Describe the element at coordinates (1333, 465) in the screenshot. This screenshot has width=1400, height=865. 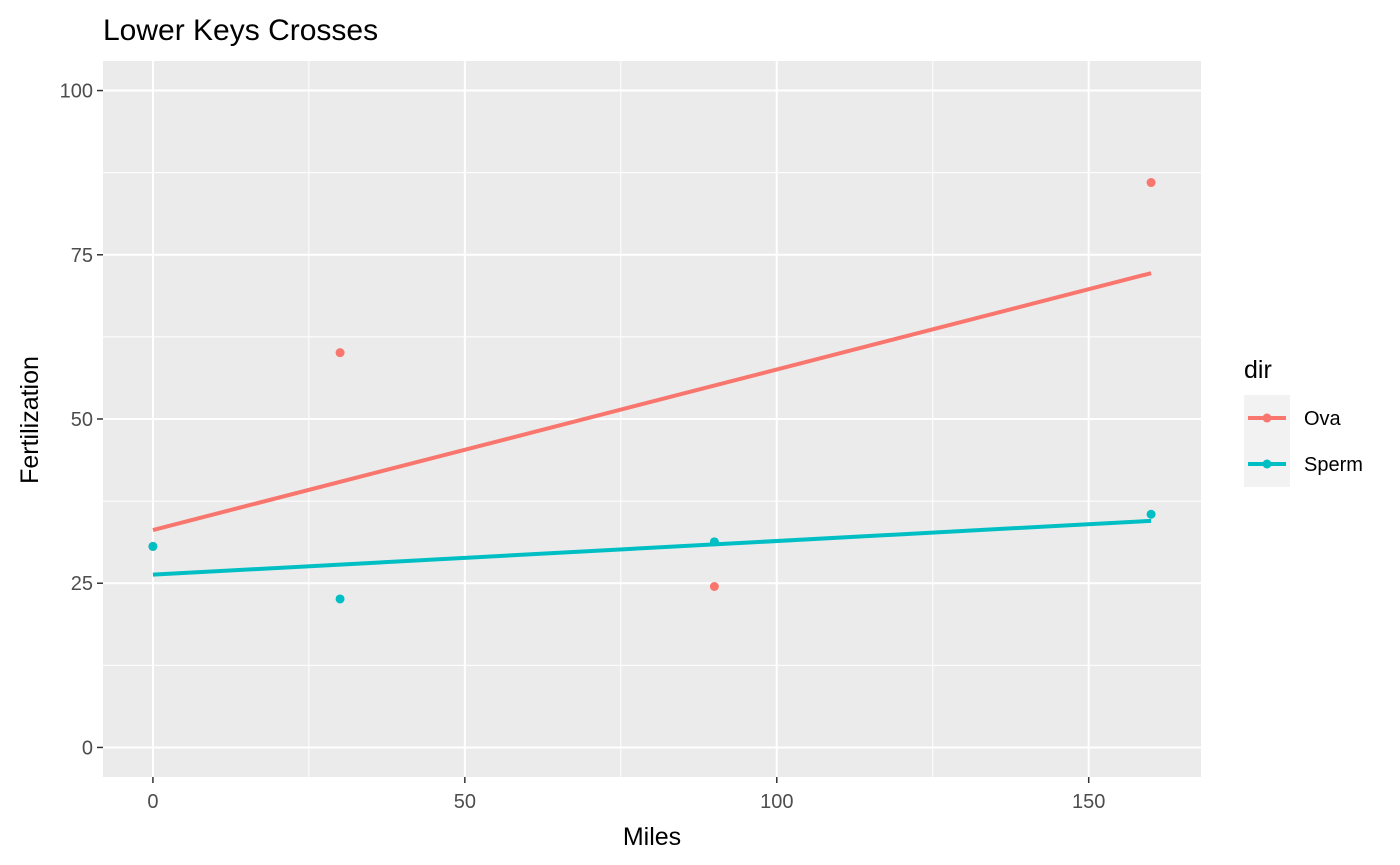
I see `legend-label-sperm: Sperm` at that location.